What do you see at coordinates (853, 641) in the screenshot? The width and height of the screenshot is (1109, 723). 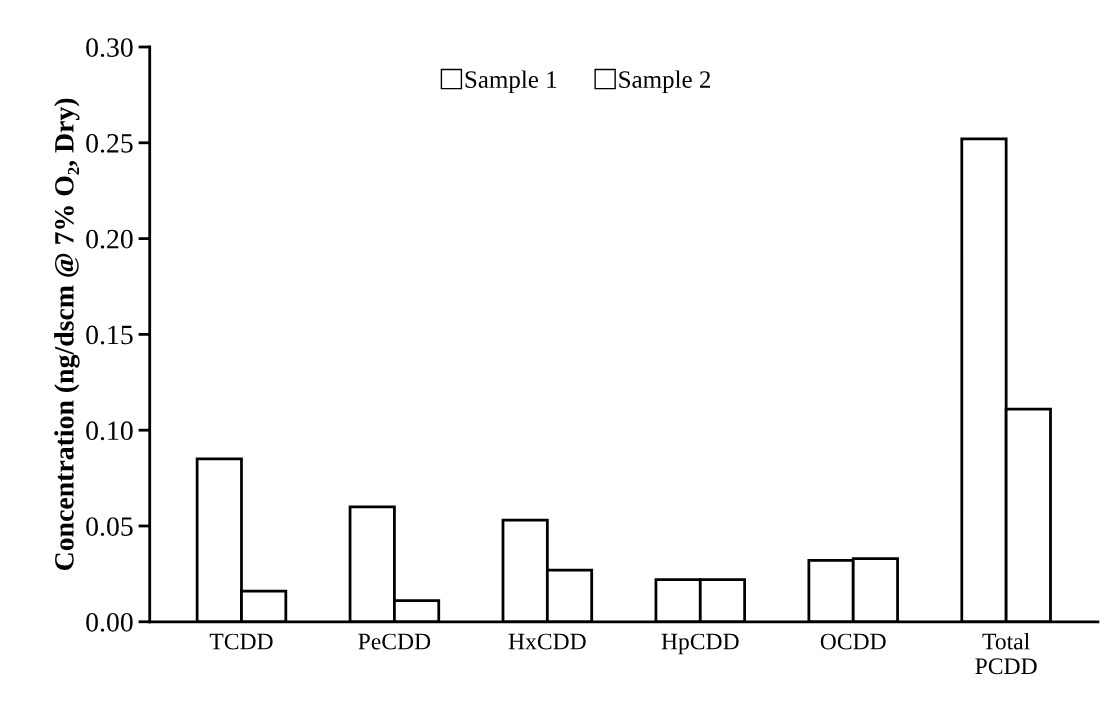 I see `x-tick-label: OCDD` at bounding box center [853, 641].